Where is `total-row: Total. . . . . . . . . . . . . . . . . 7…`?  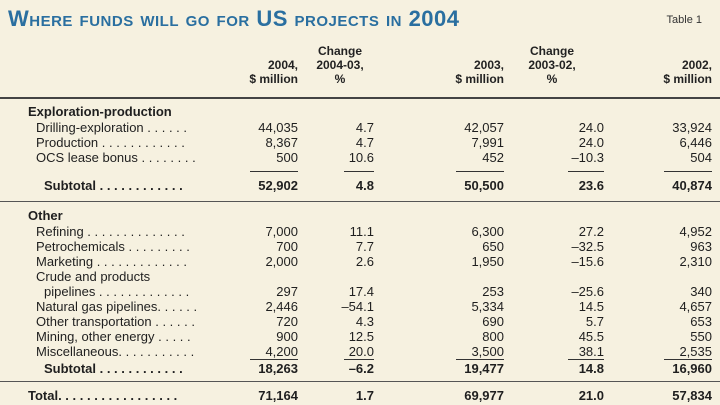 total-row: Total. . . . . . . . . . . . . . . . . 7… is located at coordinates (370, 395).